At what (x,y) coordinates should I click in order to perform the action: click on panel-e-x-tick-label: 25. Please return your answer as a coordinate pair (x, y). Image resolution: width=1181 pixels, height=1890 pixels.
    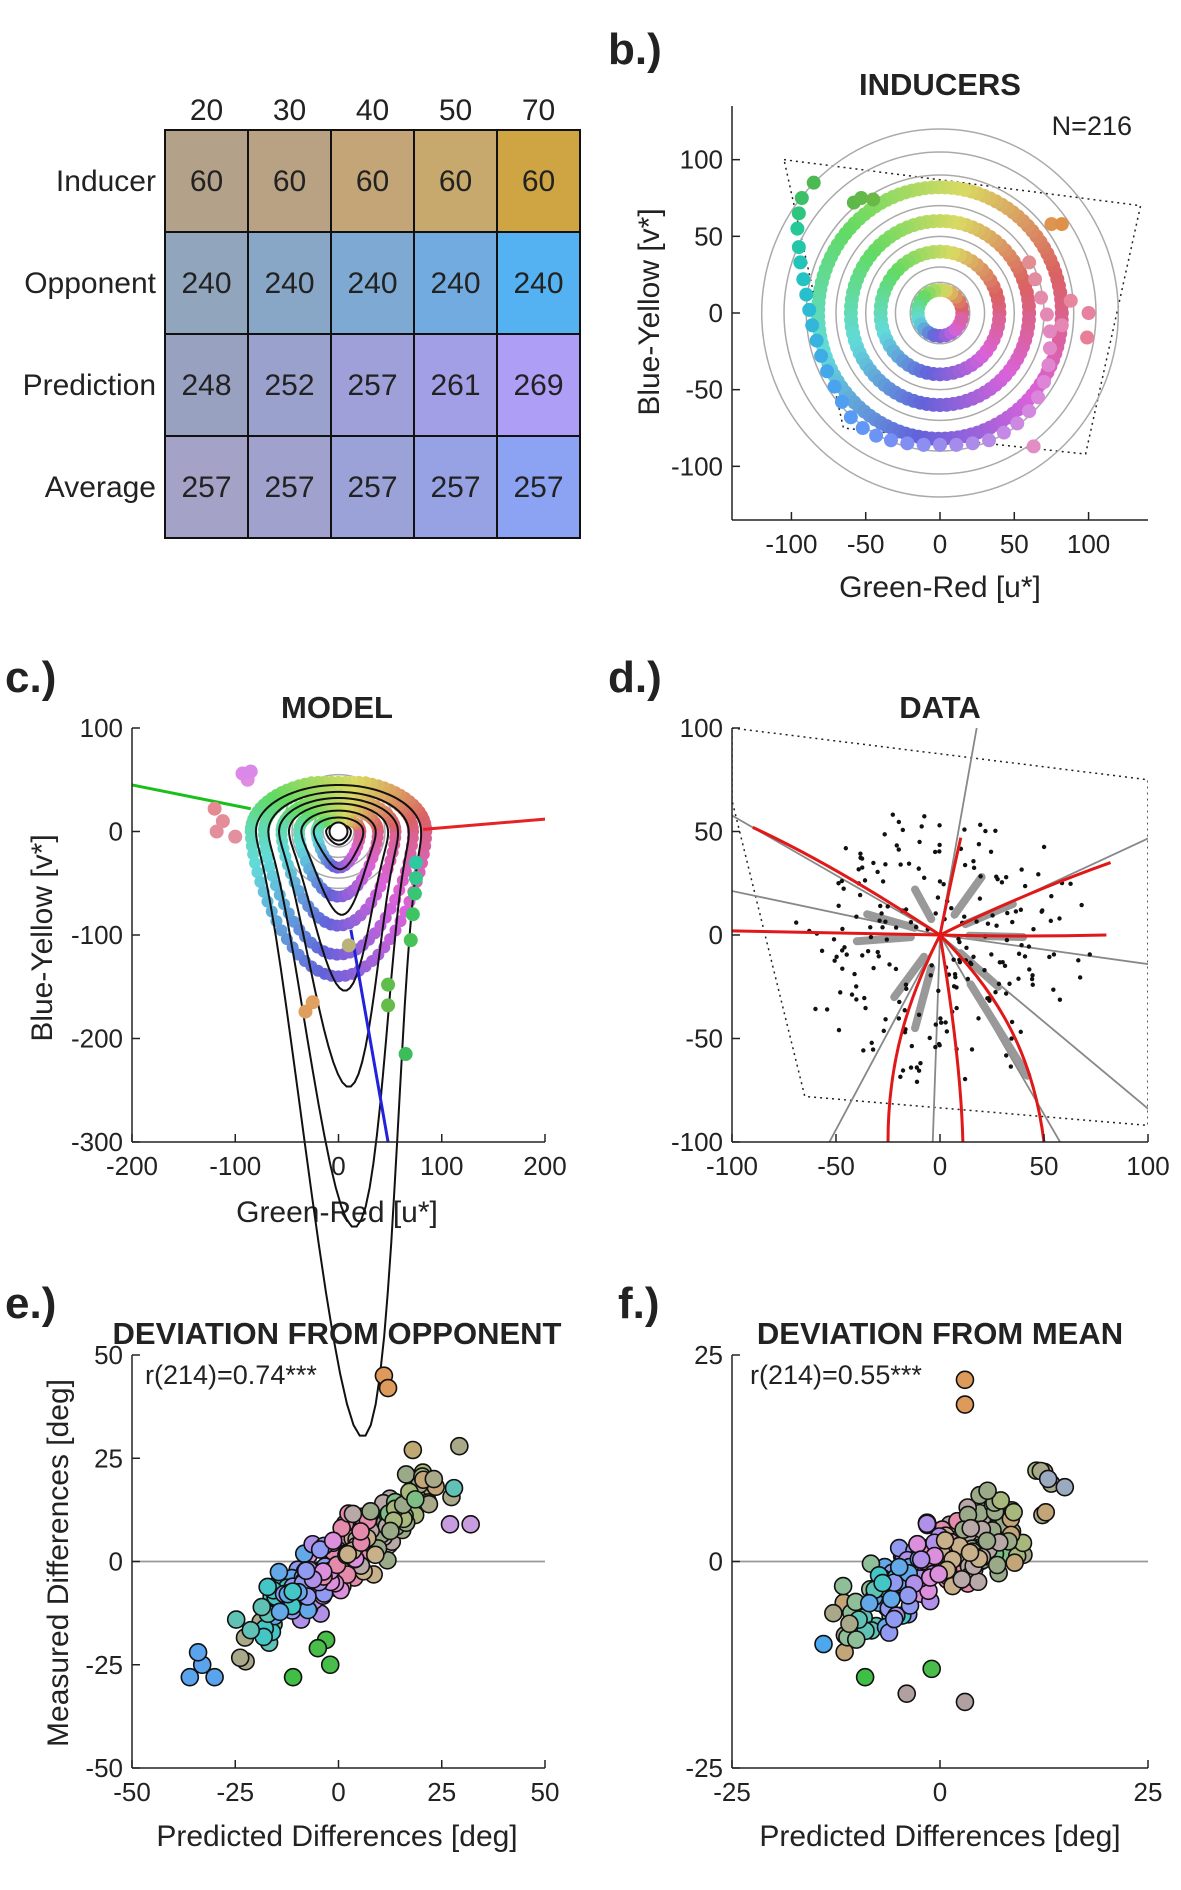
    Looking at the image, I should click on (441, 1792).